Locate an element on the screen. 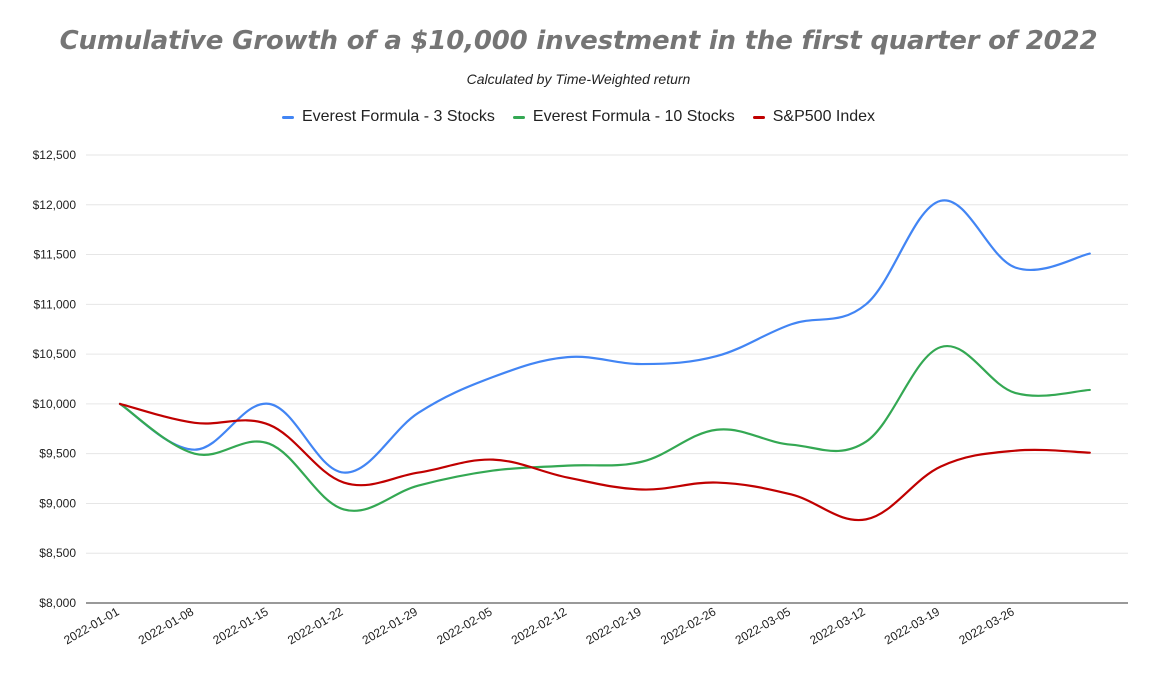 Image resolution: width=1157 pixels, height=675 pixels. x-tick-label: 2022-01-15 is located at coordinates (241, 625).